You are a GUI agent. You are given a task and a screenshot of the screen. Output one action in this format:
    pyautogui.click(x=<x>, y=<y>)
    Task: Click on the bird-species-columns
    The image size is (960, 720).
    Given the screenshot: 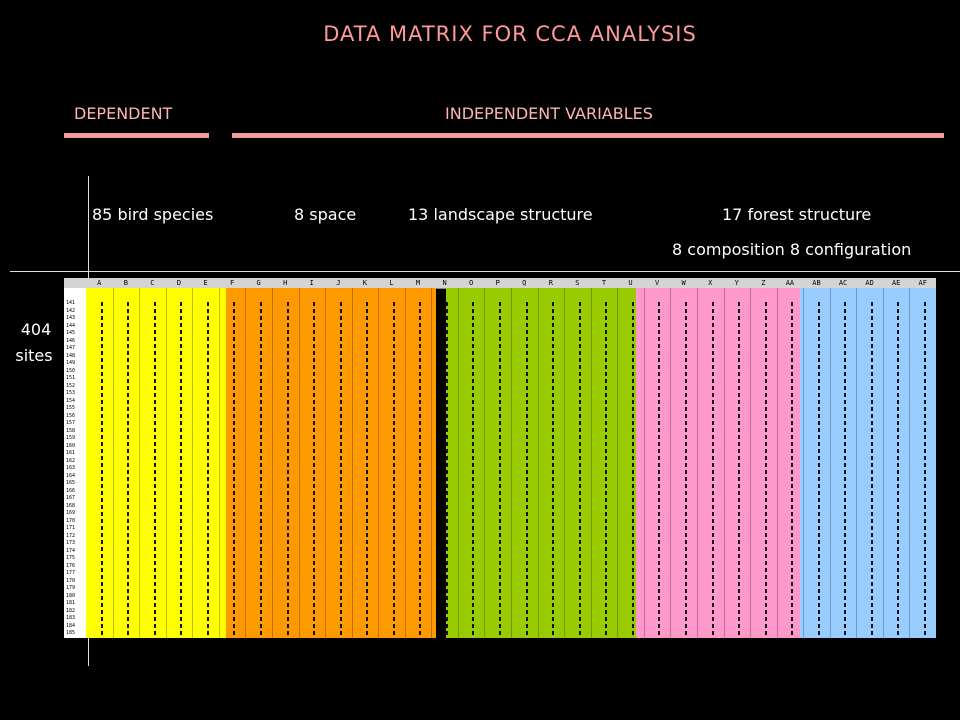 What is the action you would take?
    pyautogui.click(x=156, y=463)
    